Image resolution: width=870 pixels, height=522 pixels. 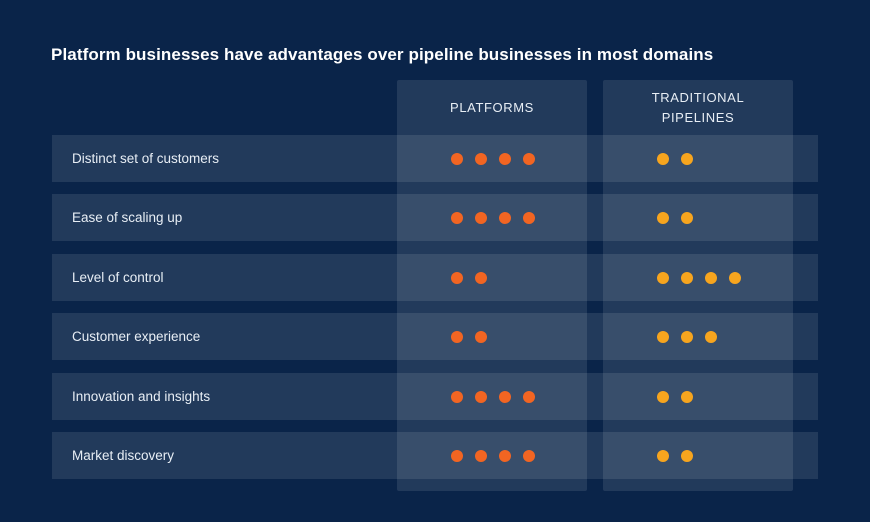 I want to click on pipelines-header: TRADITIONAL PIPELINES, so click(x=698, y=107).